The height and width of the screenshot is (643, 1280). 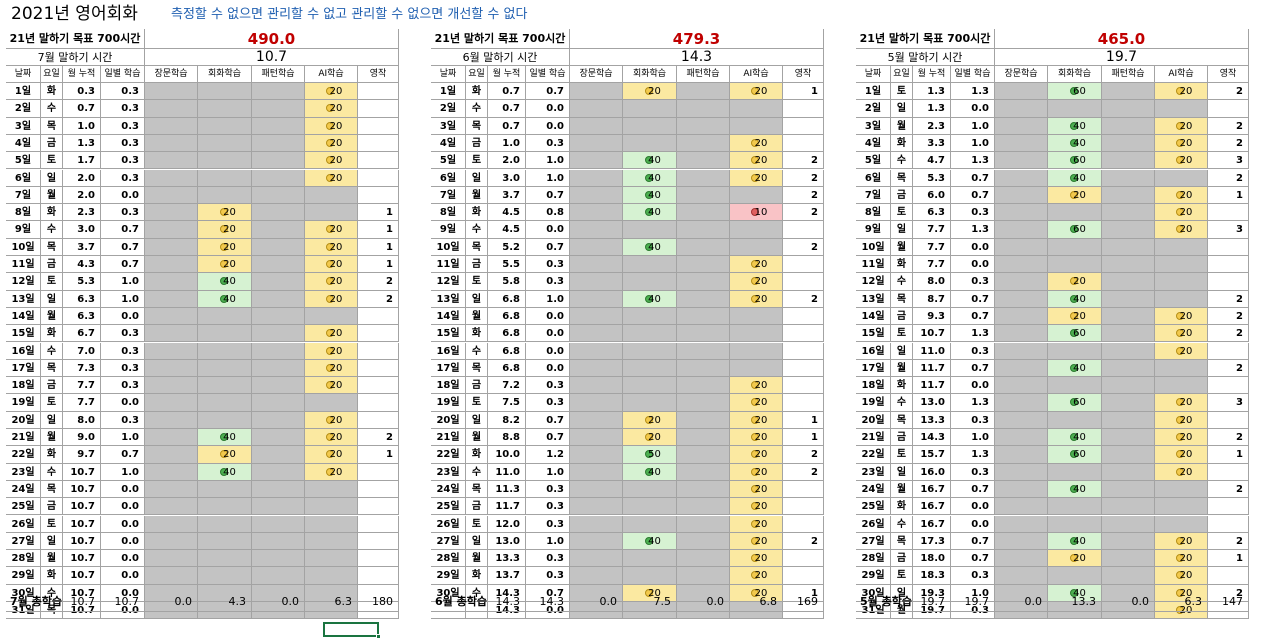 I want to click on cell-cum: 6.3, so click(x=82, y=316).